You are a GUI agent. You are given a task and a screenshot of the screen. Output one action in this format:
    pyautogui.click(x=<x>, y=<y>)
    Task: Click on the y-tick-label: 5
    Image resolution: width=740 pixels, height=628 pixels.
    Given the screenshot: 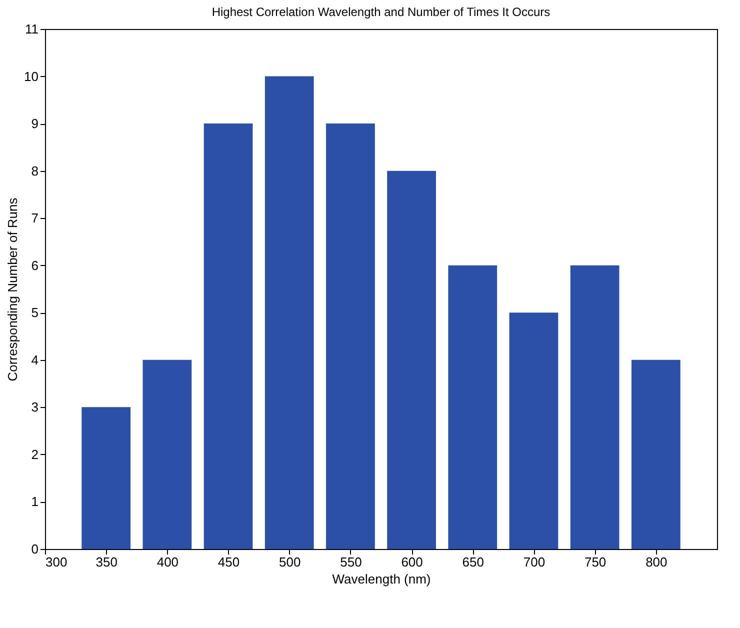 What is the action you would take?
    pyautogui.click(x=34, y=312)
    